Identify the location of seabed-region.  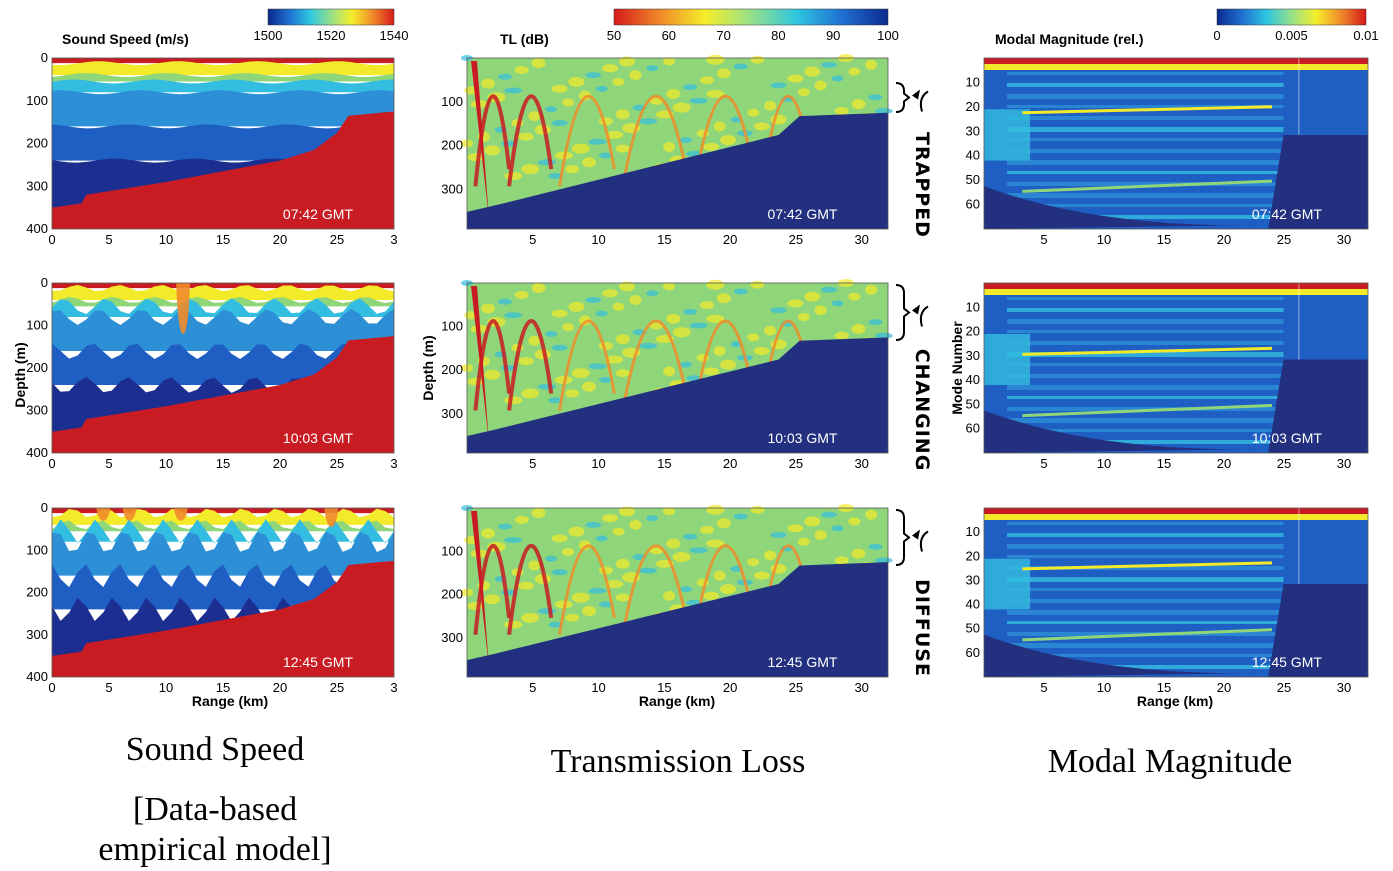
(223, 170).